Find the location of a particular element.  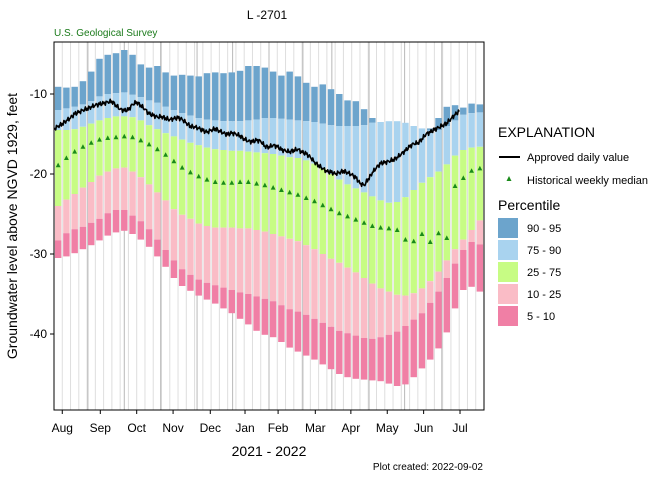

legend-percentile-label: 25 - 75 is located at coordinates (544, 273).